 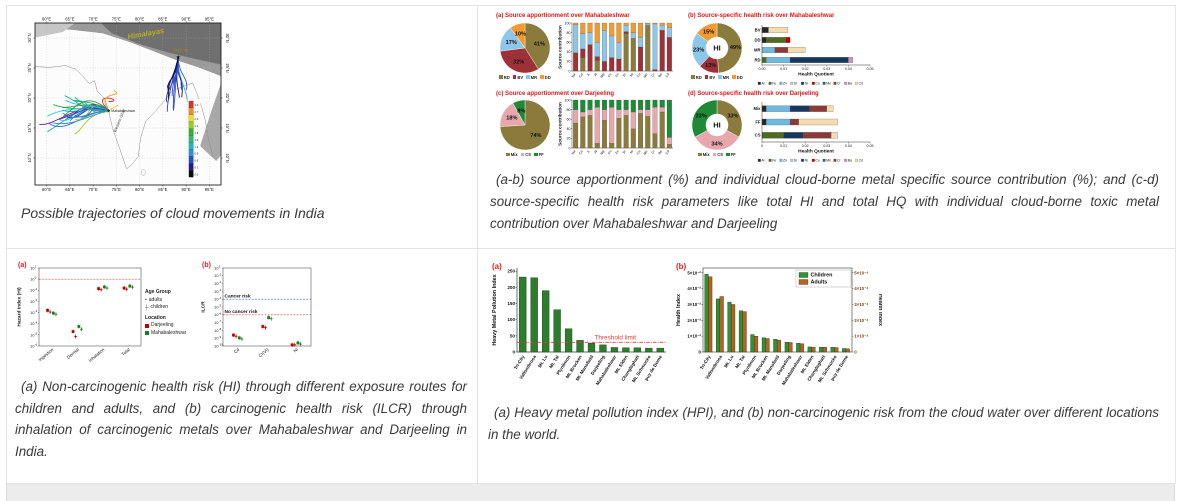 I want to click on svg-text: Mt. Tai, so click(x=740, y=361).